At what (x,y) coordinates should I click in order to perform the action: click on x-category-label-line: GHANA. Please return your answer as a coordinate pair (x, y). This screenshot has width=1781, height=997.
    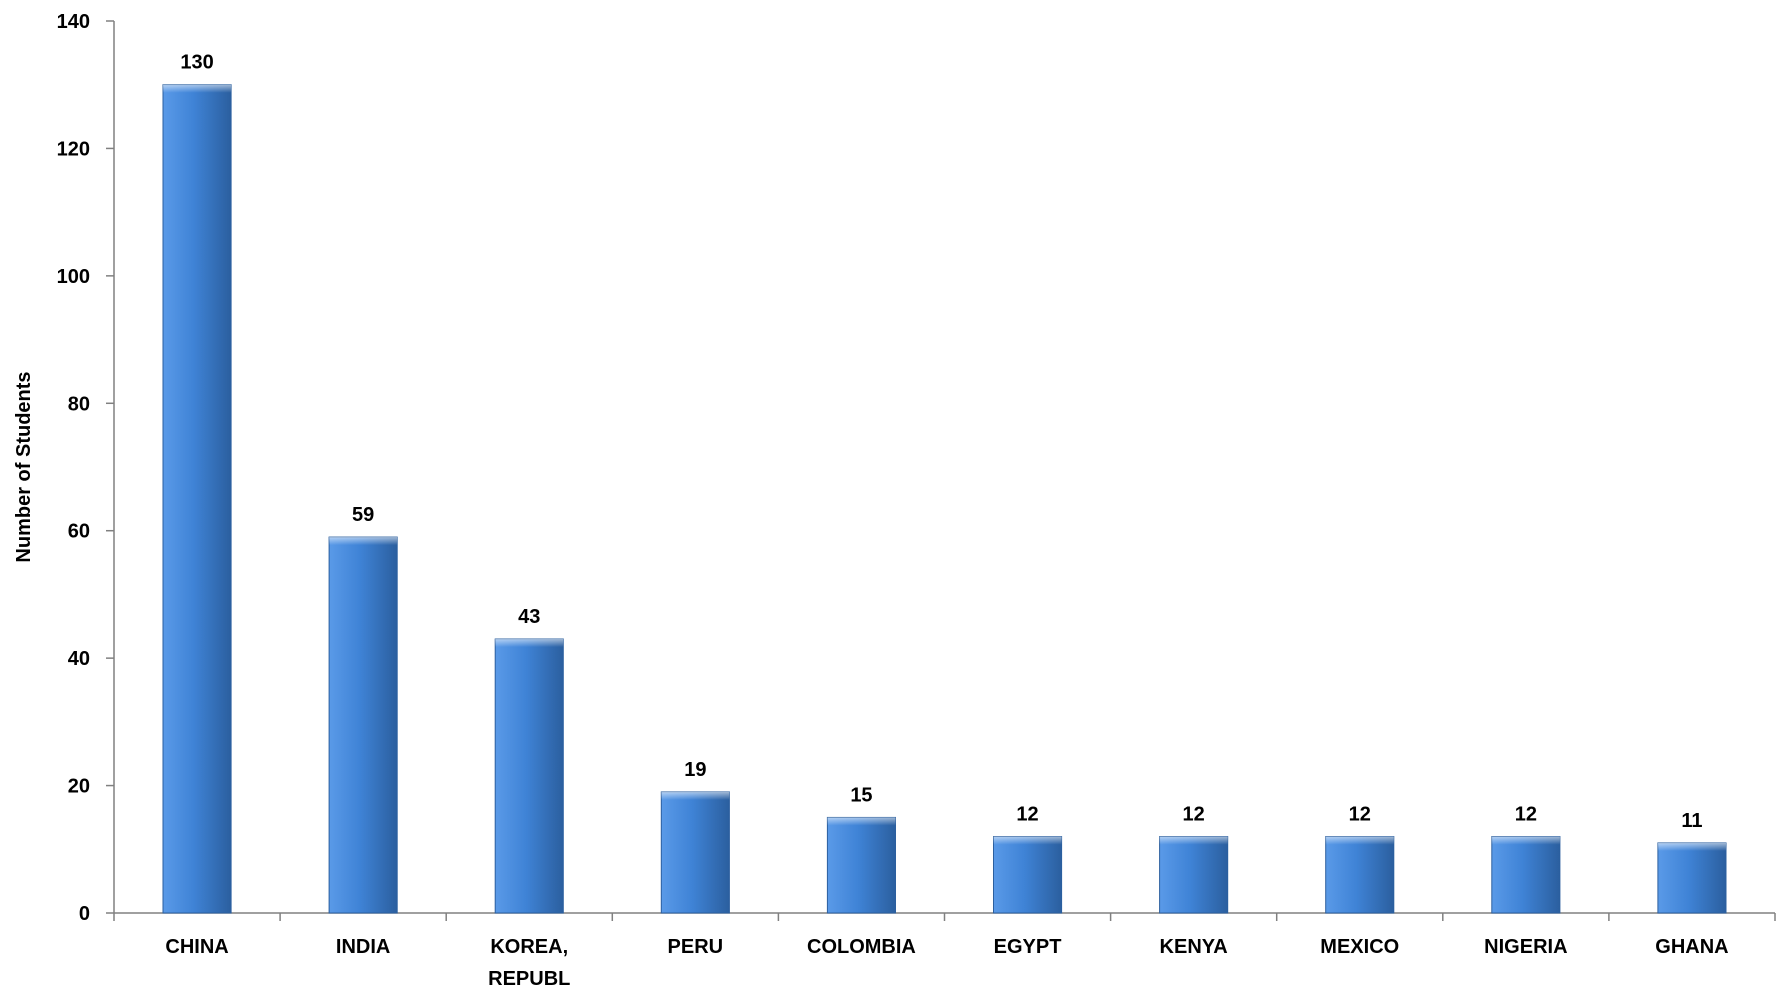
    Looking at the image, I should click on (1691, 947).